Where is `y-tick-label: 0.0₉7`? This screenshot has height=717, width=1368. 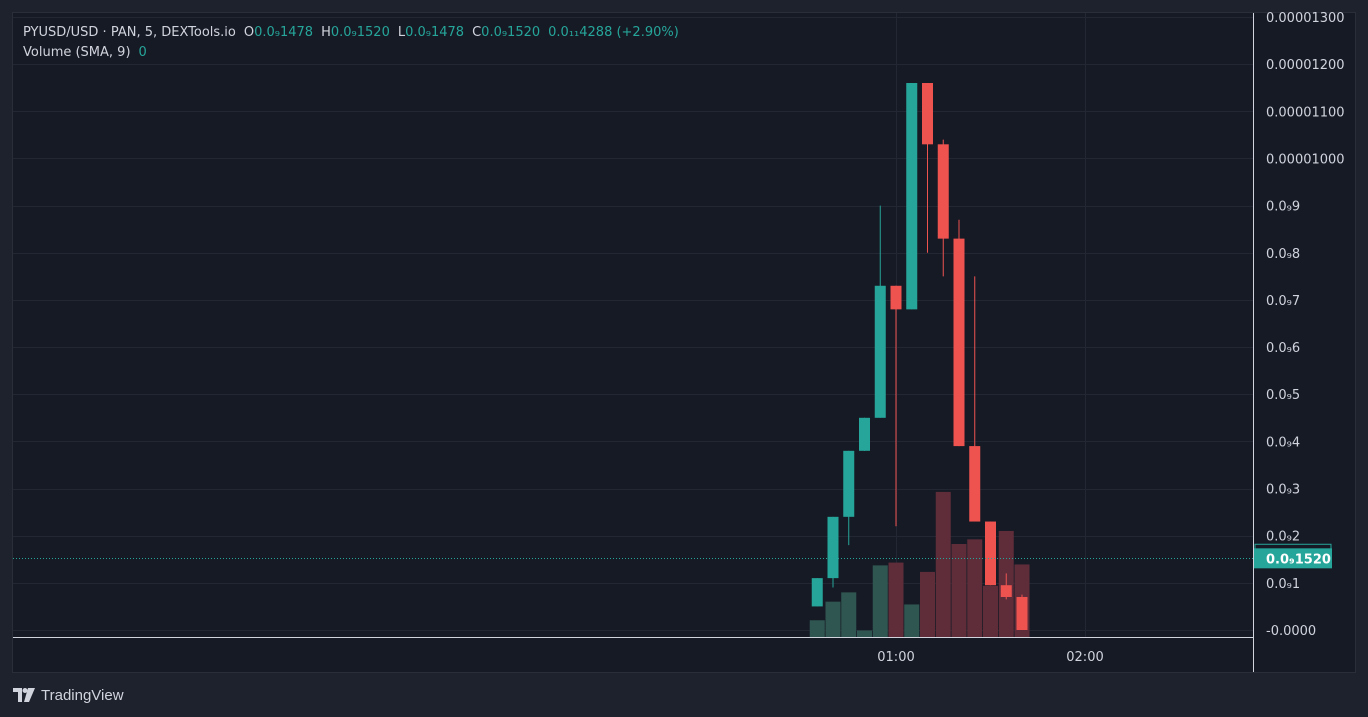
y-tick-label: 0.0₉7 is located at coordinates (1283, 301).